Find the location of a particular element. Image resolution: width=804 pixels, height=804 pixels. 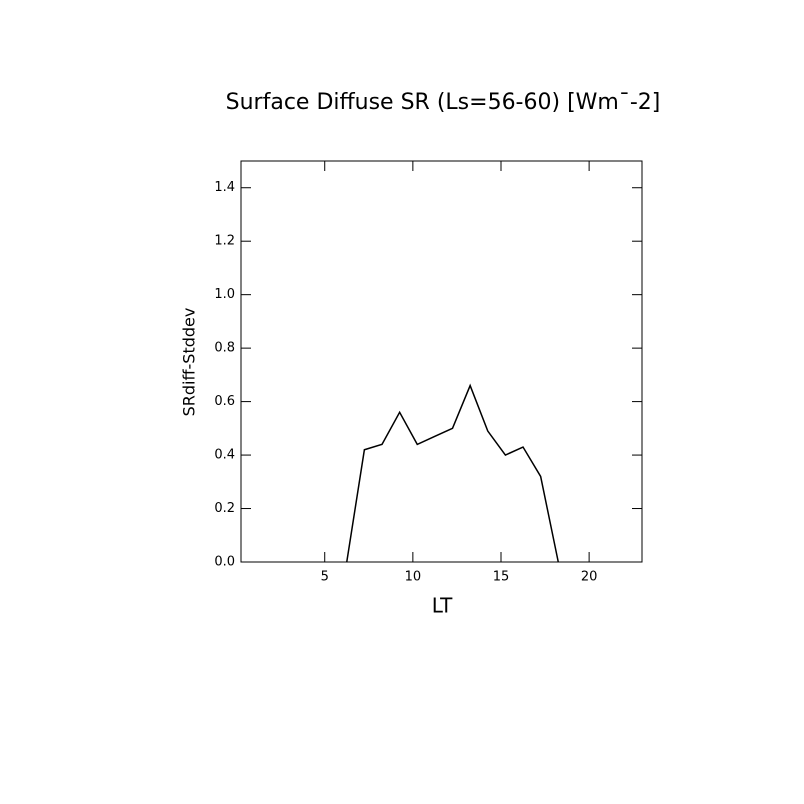

y-tick-label: 0.8 is located at coordinates (224, 348).